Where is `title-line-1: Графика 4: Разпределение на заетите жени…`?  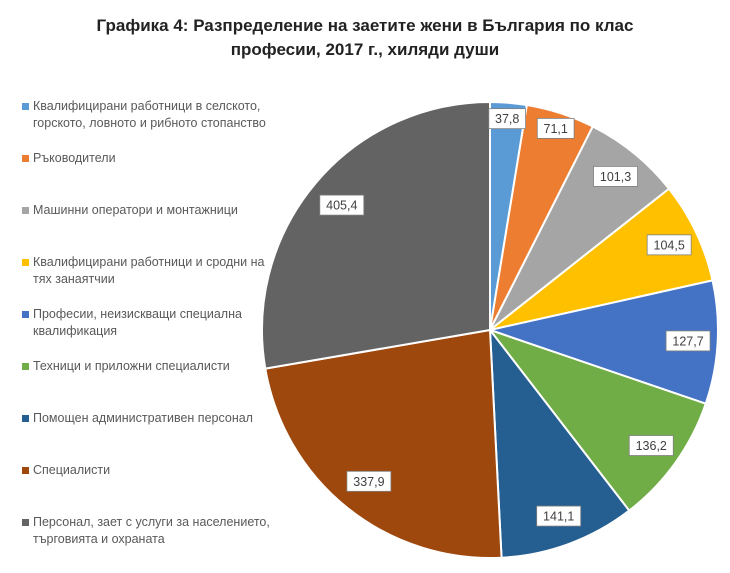
title-line-1: Графика 4: Разпределение на заетите жени… is located at coordinates (365, 25).